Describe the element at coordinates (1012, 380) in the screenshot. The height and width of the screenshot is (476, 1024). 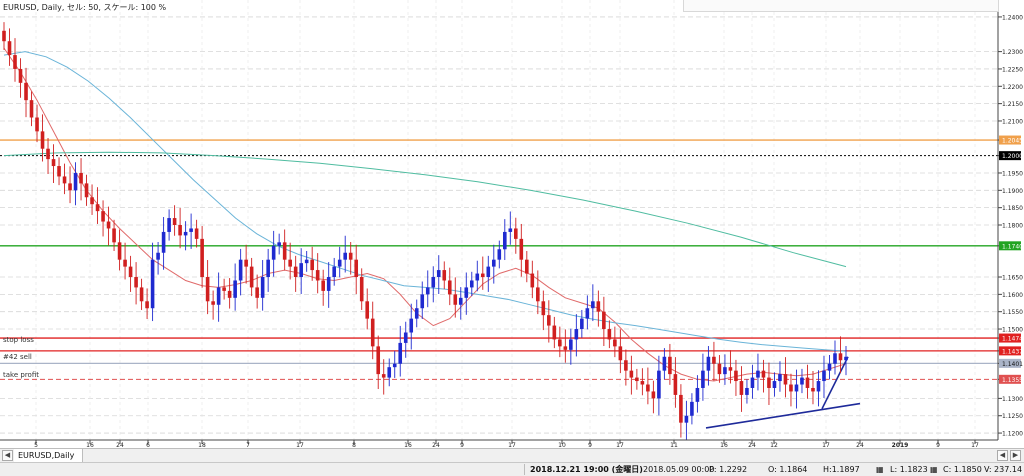
I see `price-tick-label: 1.1355` at that location.